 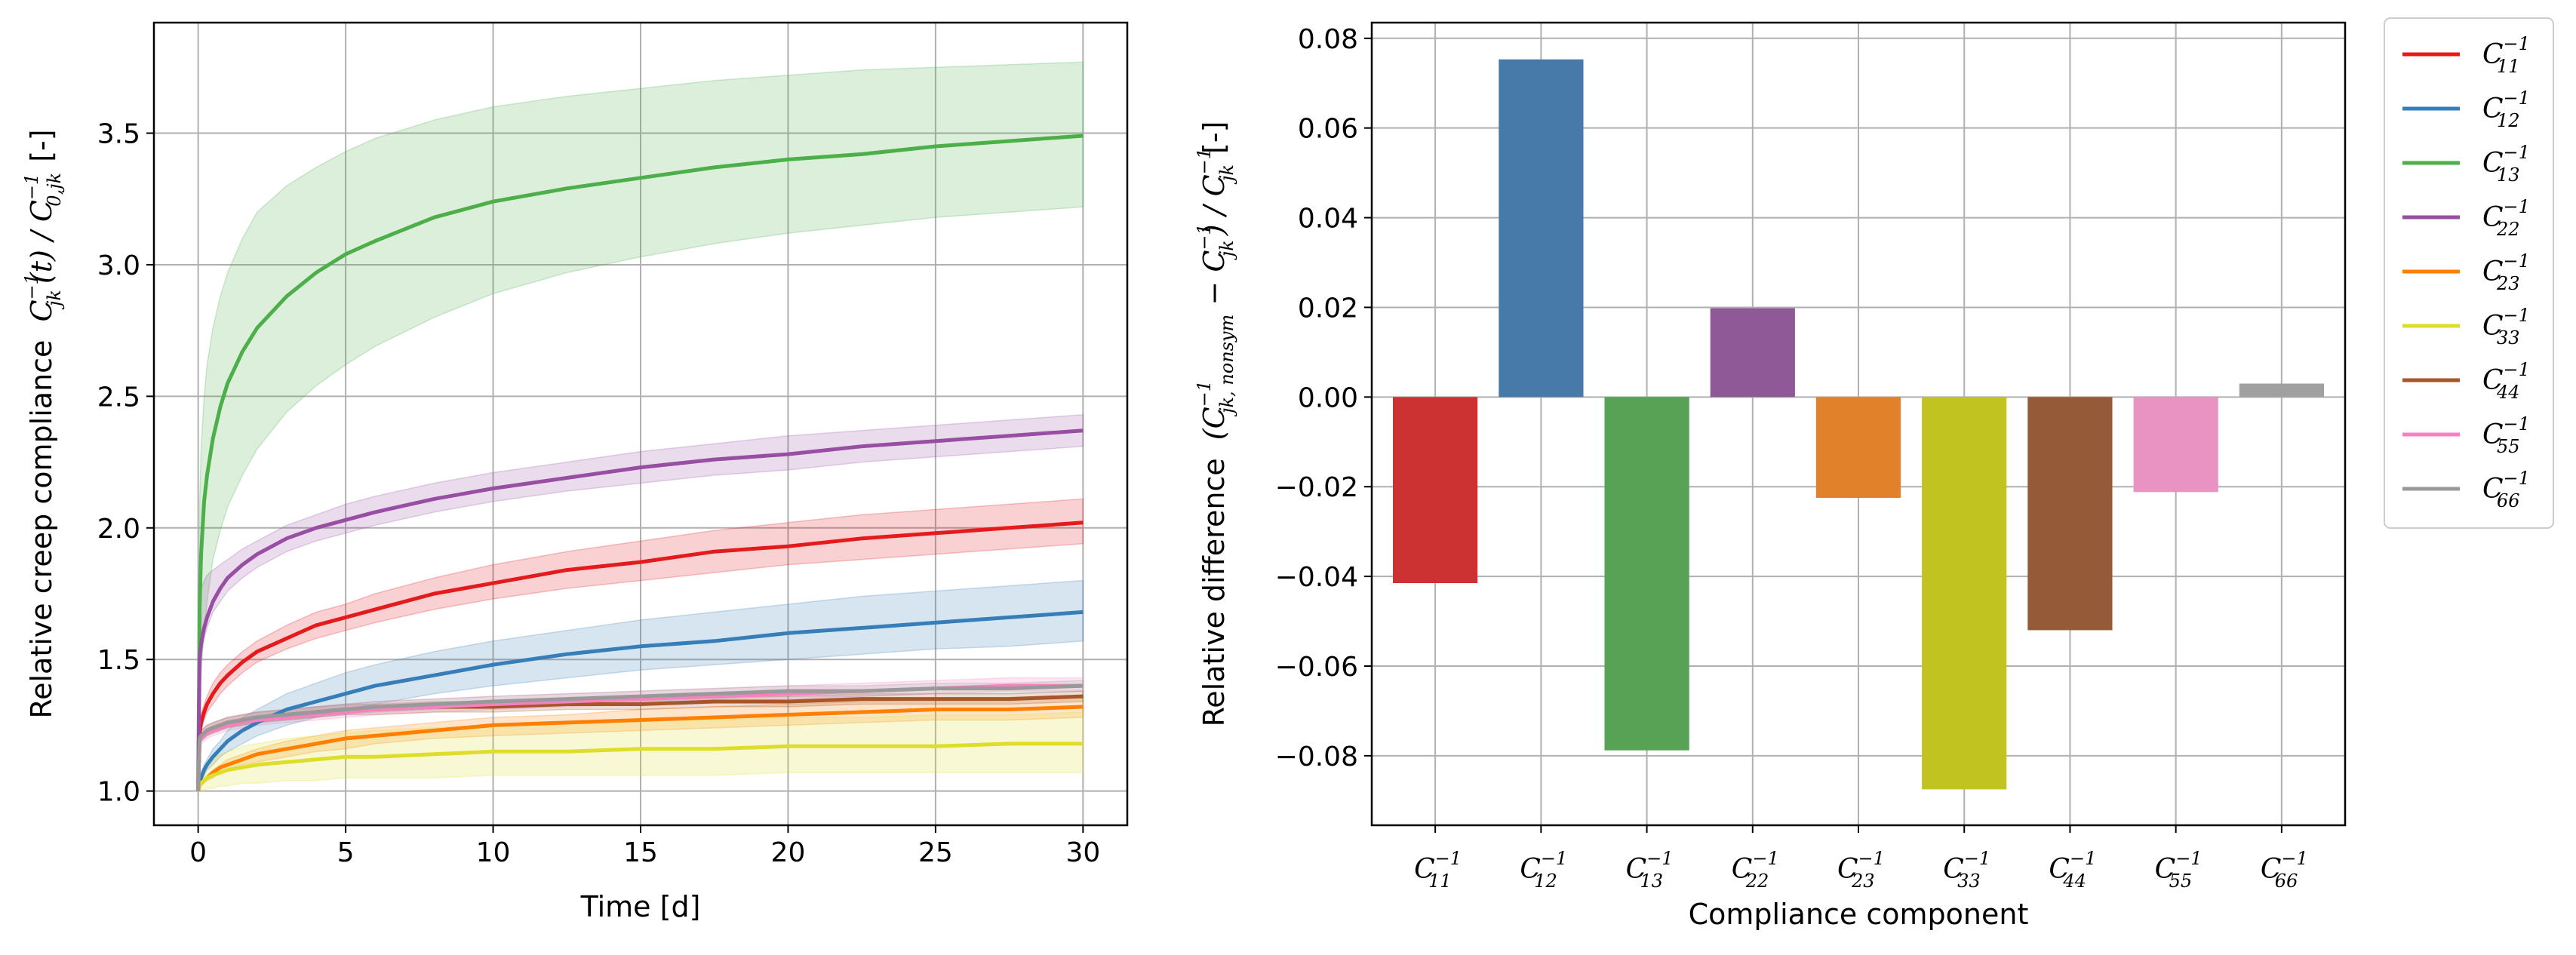 What do you see at coordinates (2179, 870) in the screenshot?
I see `right-x-tick-label: C−1 55` at bounding box center [2179, 870].